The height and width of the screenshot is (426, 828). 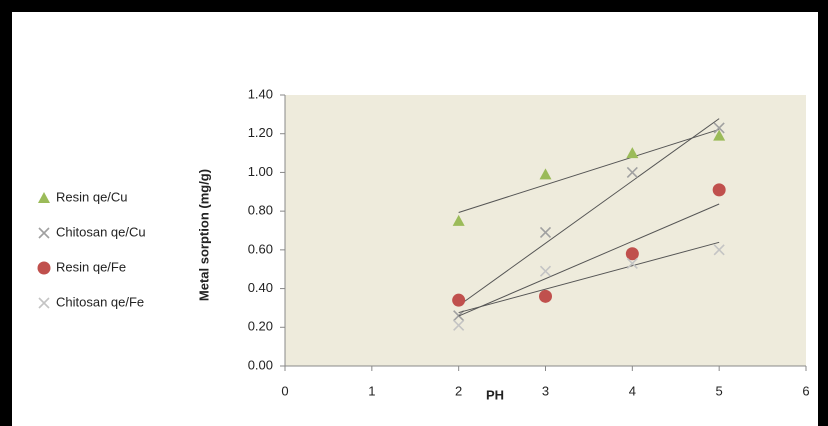 I want to click on y-tick-label: 0.60, so click(x=260, y=248).